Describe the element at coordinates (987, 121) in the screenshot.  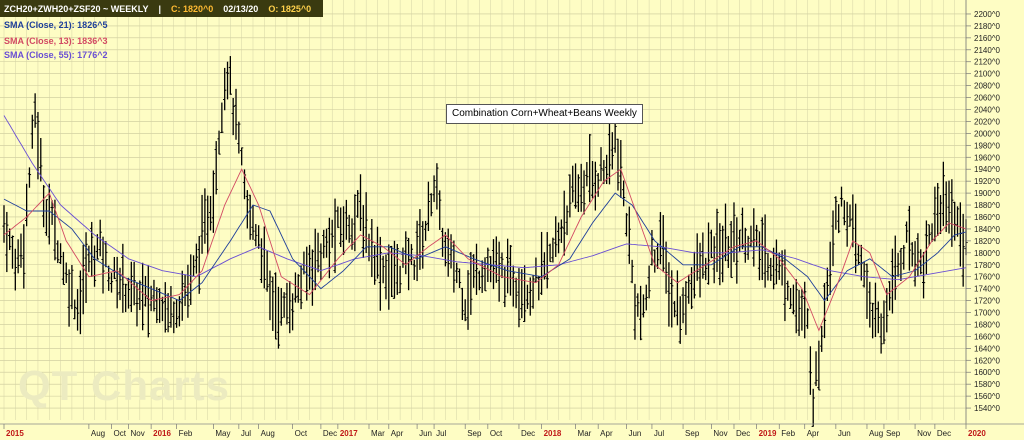
I see `y-tick-label: 2020^0` at that location.